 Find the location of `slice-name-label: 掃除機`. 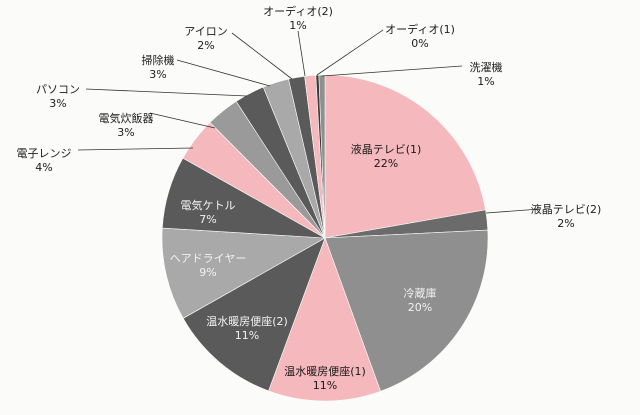

slice-name-label: 掃除機 is located at coordinates (158, 60).